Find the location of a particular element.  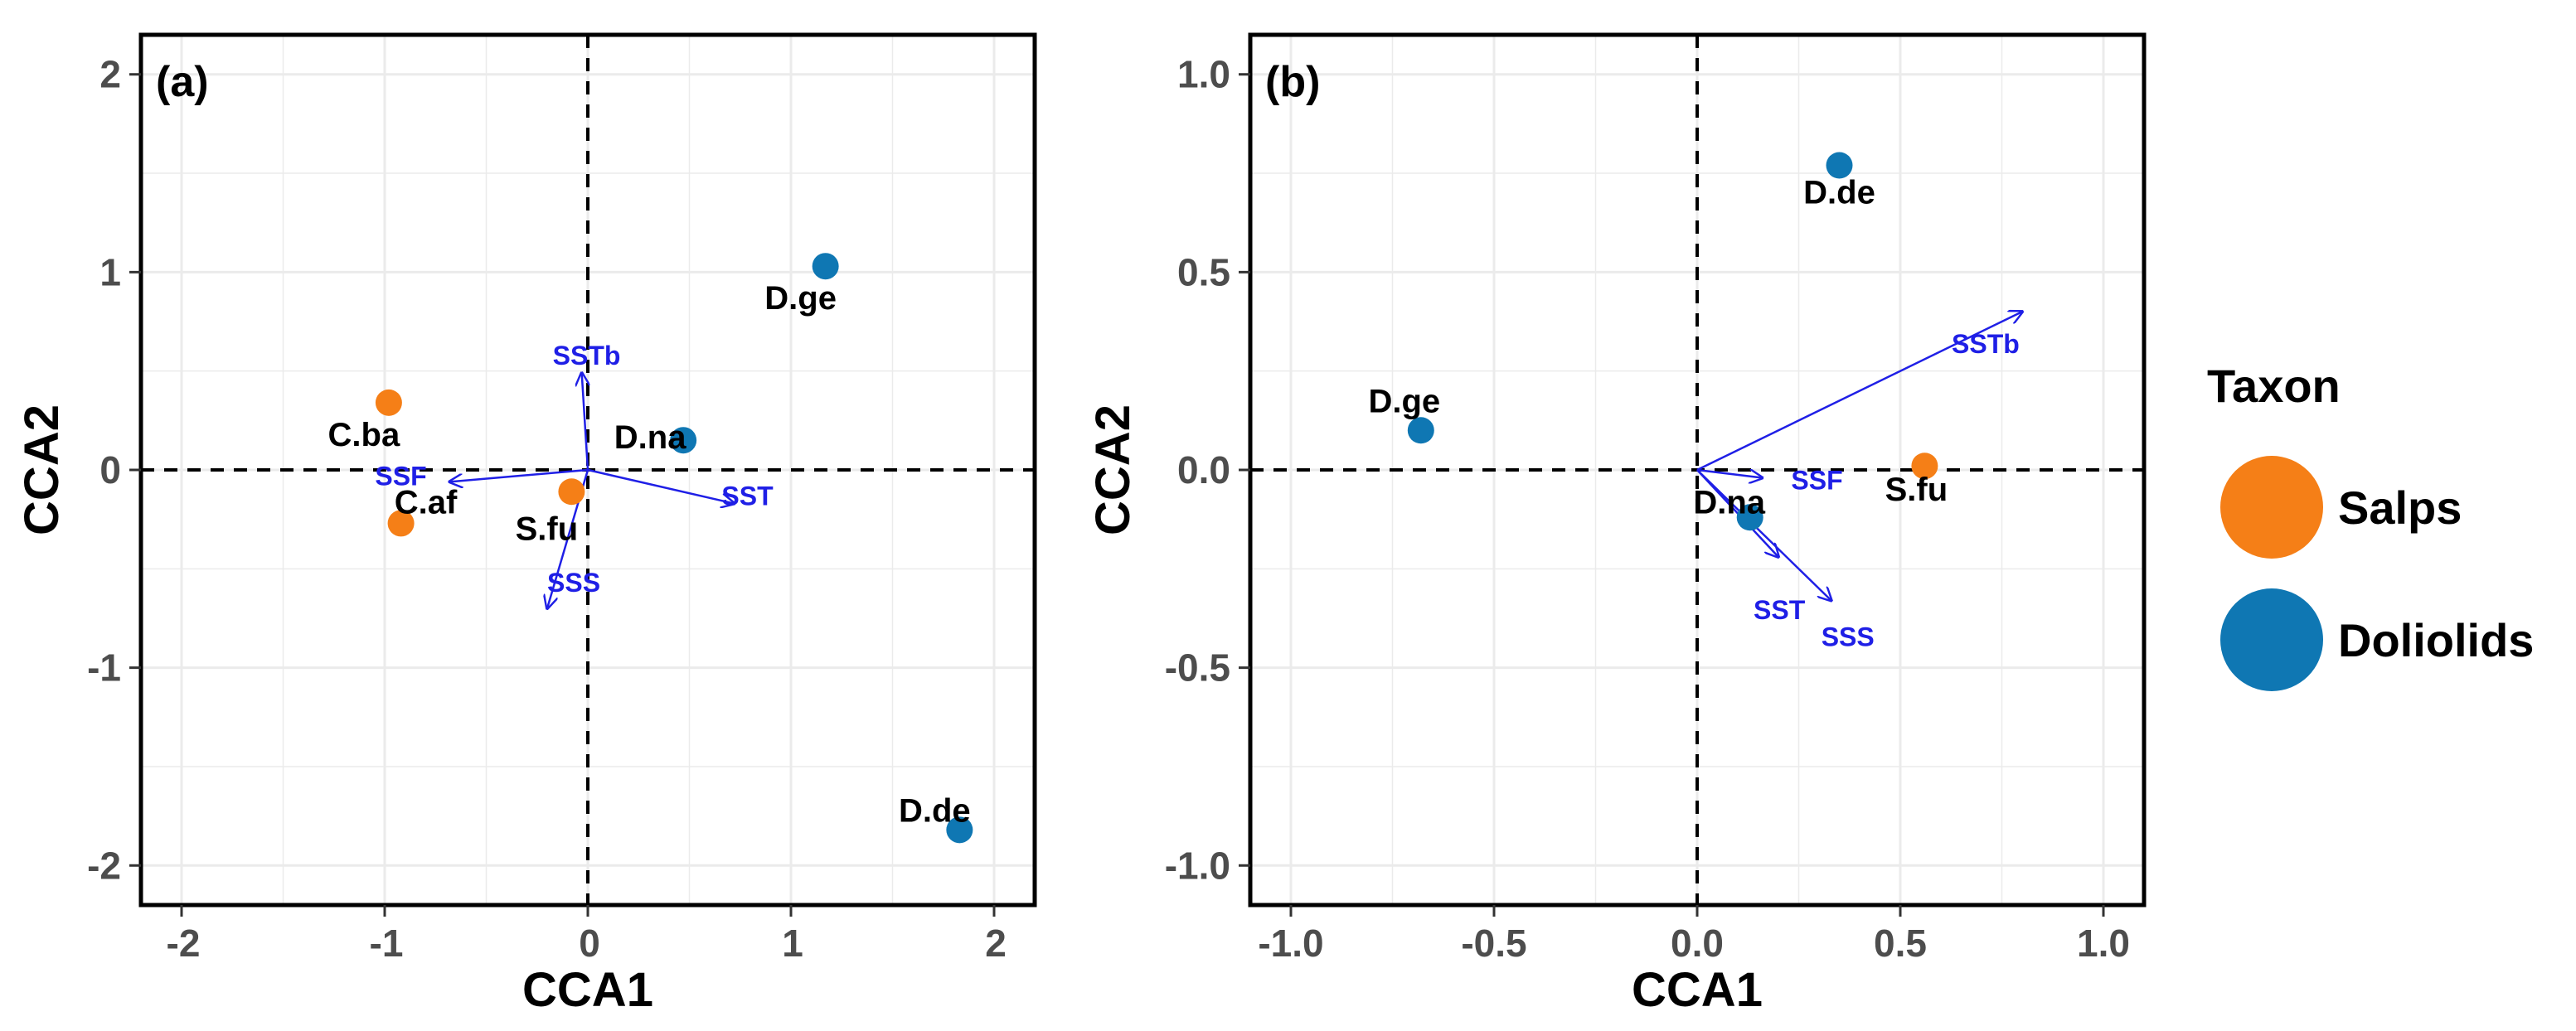

y-tick-label: 0.5 is located at coordinates (1203, 271).